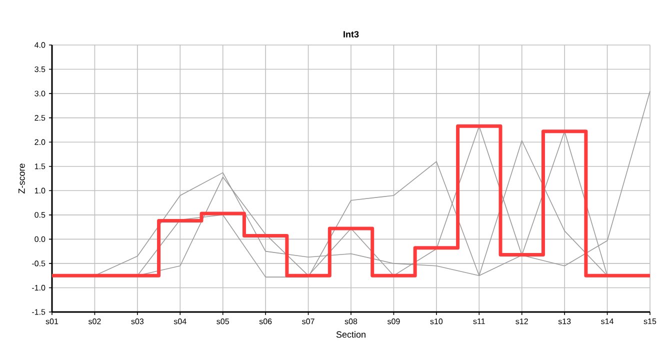  I want to click on x-tick-label: s09, so click(393, 321).